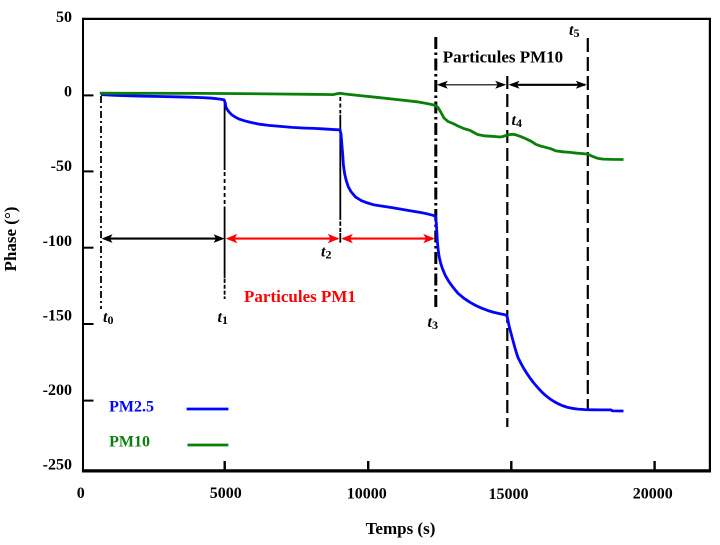 This screenshot has width=720, height=545. I want to click on svg-text: 10000, so click(367, 494).